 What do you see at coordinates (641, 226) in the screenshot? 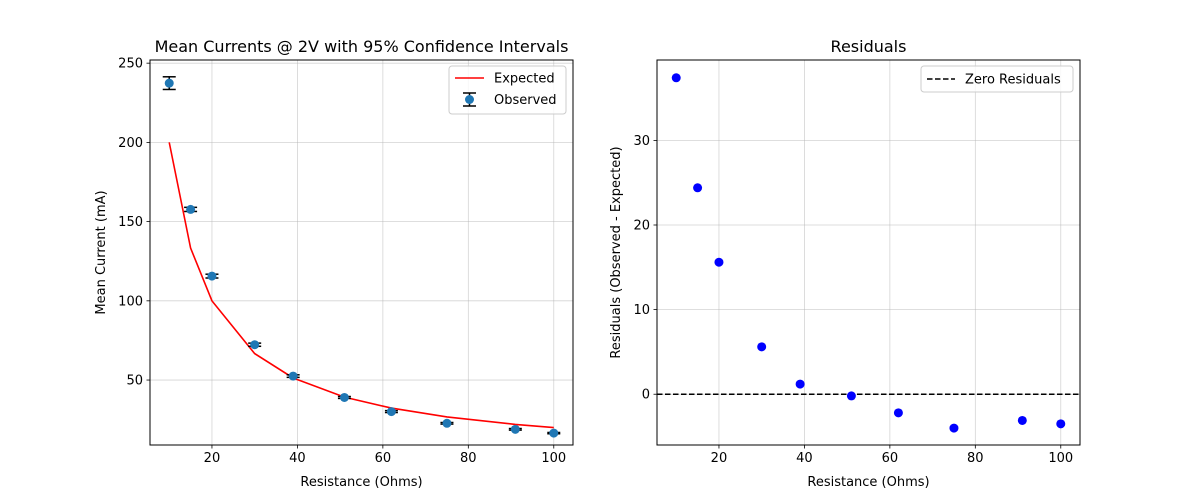
I see `y-tick-label: 20` at bounding box center [641, 226].